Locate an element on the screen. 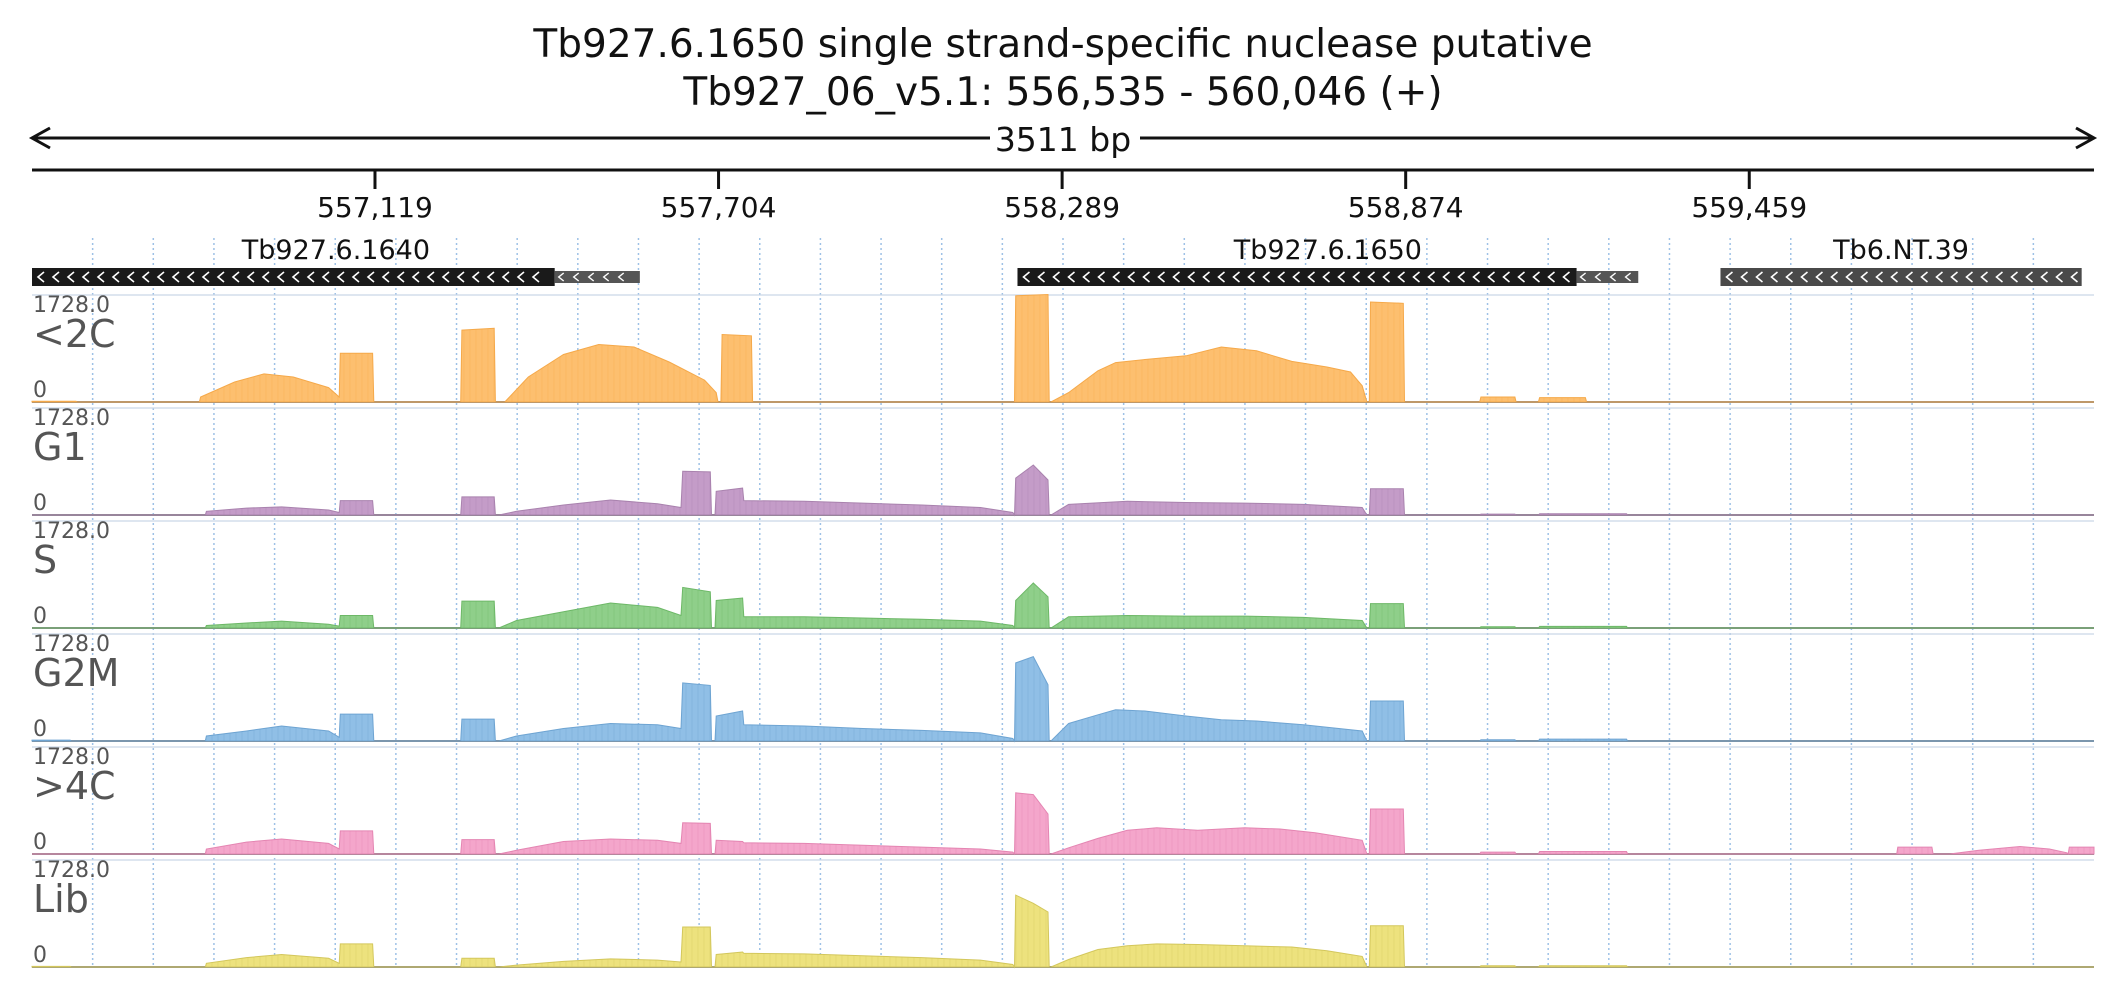 The width and height of the screenshot is (2126, 1000). gene-label: Tb927.6.1650 is located at coordinates (1327, 250).